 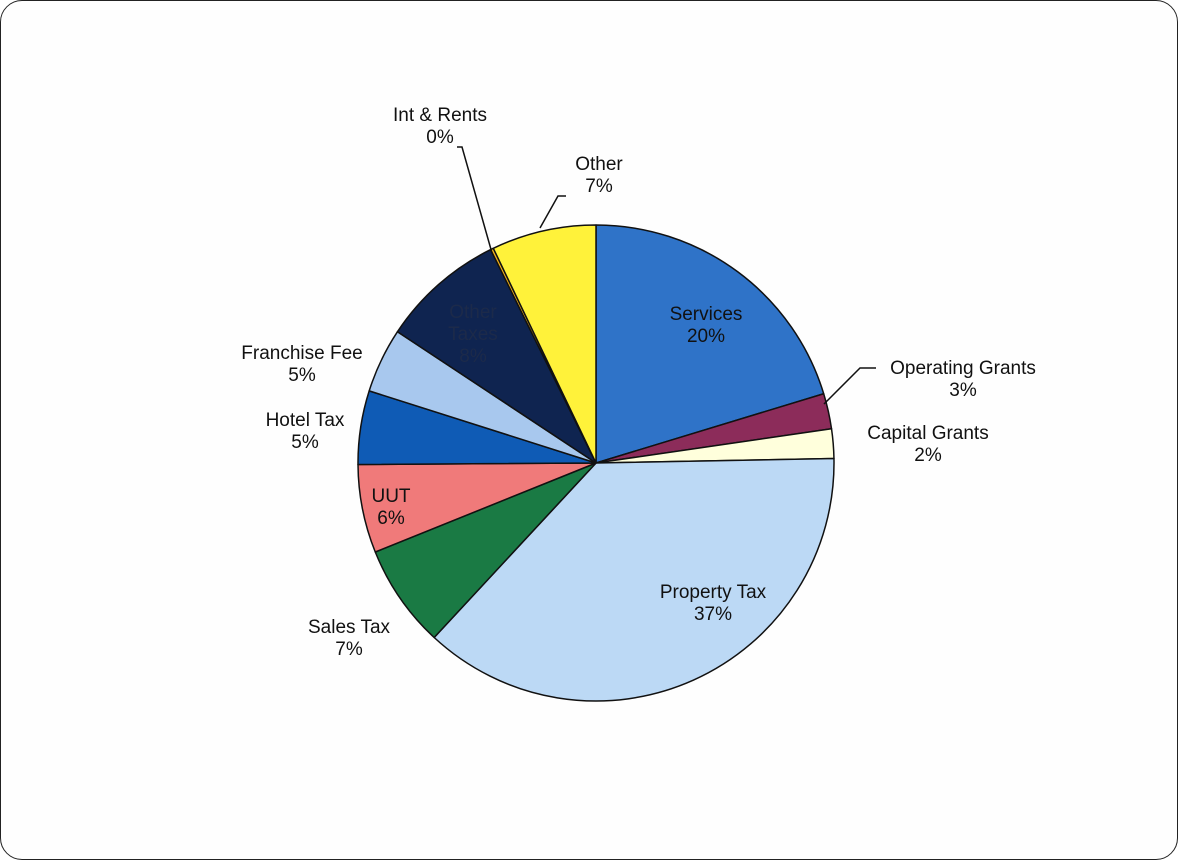 What do you see at coordinates (927, 444) in the screenshot?
I see `slice-label-capital-grants: Capital Grants 2%` at bounding box center [927, 444].